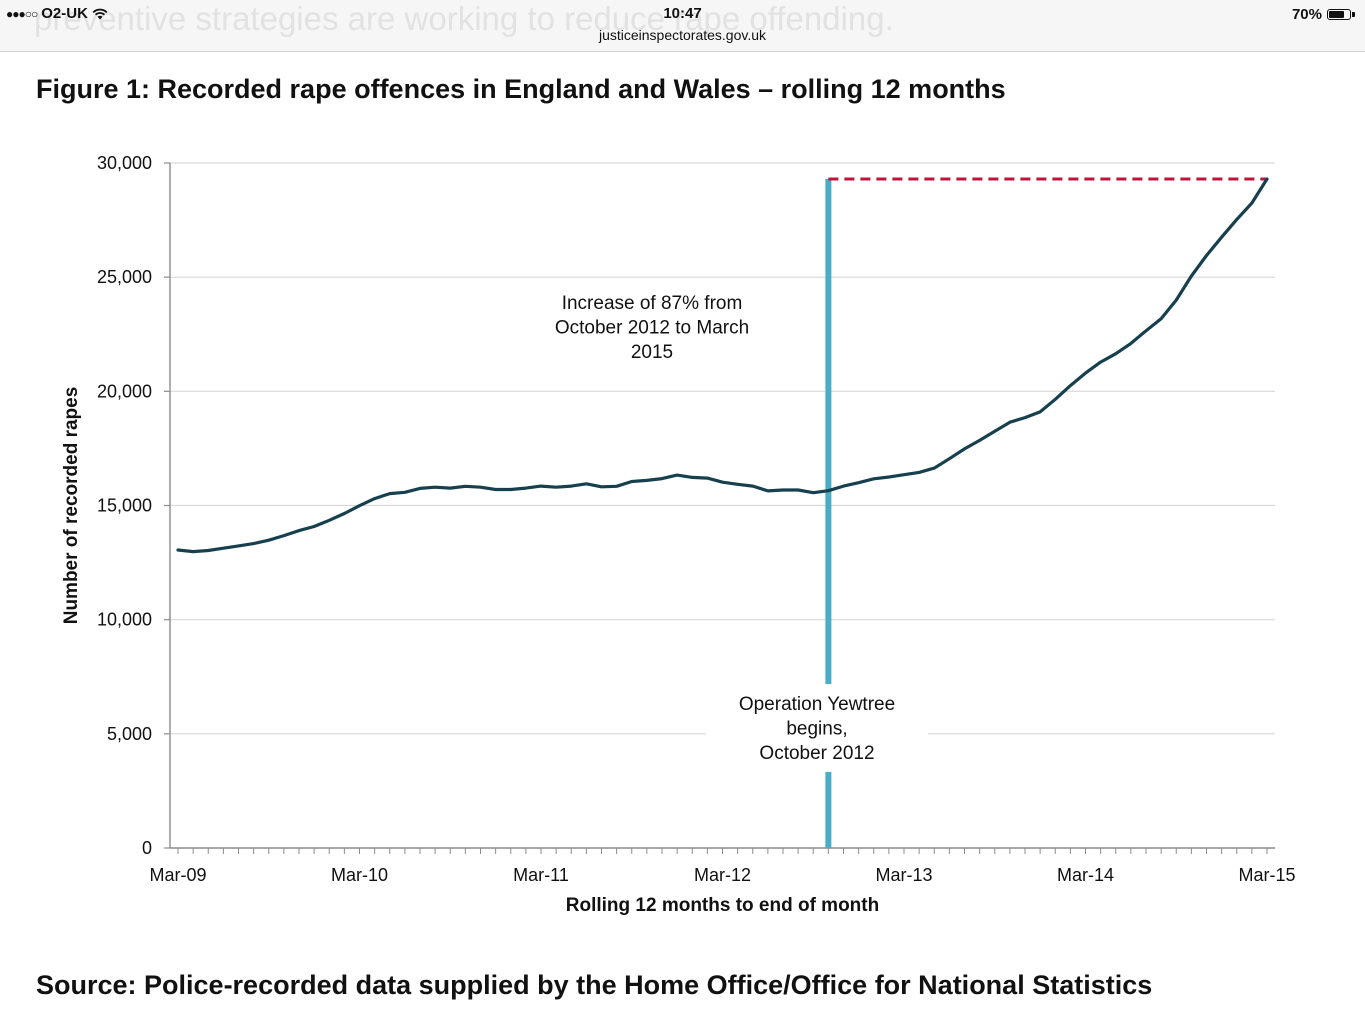  What do you see at coordinates (903, 875) in the screenshot?
I see `x-tick-label: Mar-13` at bounding box center [903, 875].